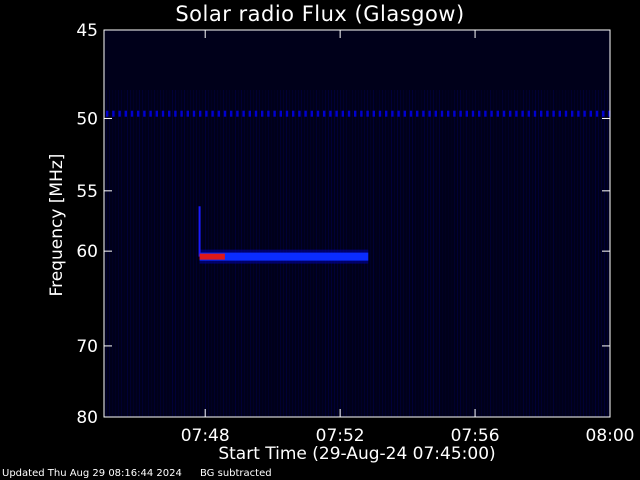 Image resolution: width=640 pixels, height=480 pixels. Describe the element at coordinates (87, 119) in the screenshot. I see `y-tick-label: 50` at that location.